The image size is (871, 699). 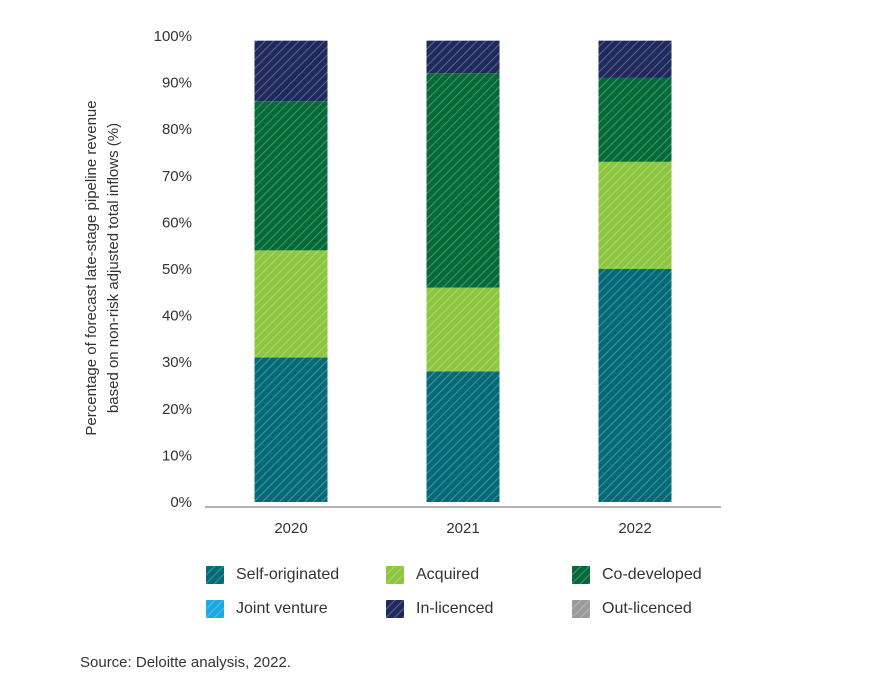 What do you see at coordinates (177, 129) in the screenshot?
I see `y-tick-label: 80%` at bounding box center [177, 129].